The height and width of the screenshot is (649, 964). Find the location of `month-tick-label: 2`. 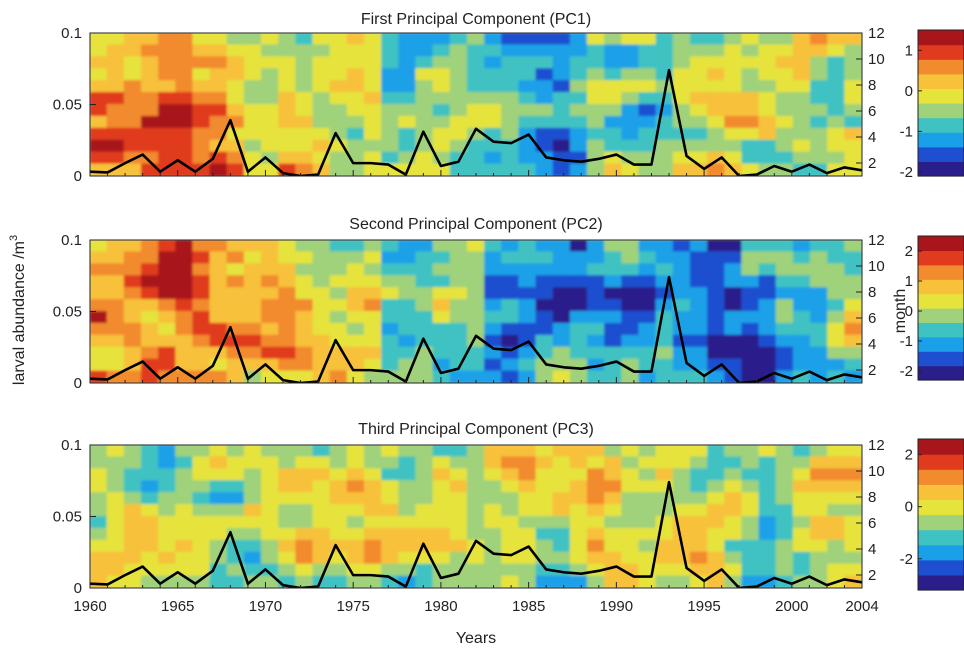

month-tick-label: 2 is located at coordinates (872, 370).